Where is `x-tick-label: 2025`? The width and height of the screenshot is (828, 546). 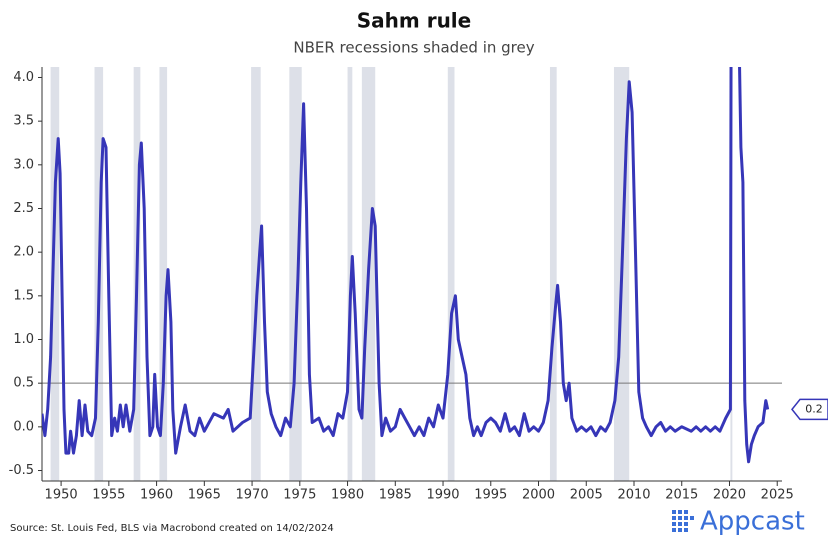
x-tick-label: 2025 is located at coordinates (777, 495).